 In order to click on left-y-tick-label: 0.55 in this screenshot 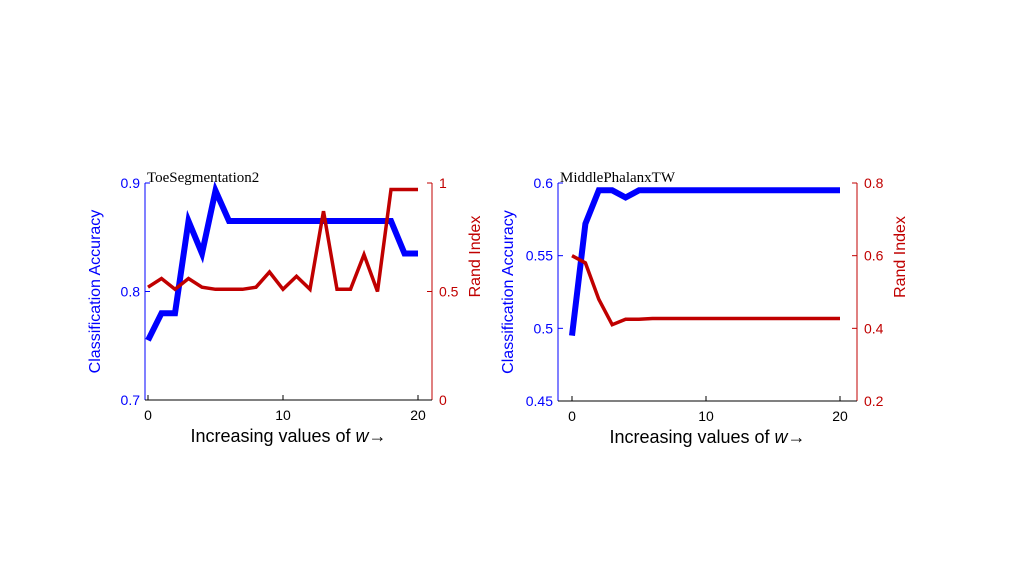, I will do `click(539, 256)`.